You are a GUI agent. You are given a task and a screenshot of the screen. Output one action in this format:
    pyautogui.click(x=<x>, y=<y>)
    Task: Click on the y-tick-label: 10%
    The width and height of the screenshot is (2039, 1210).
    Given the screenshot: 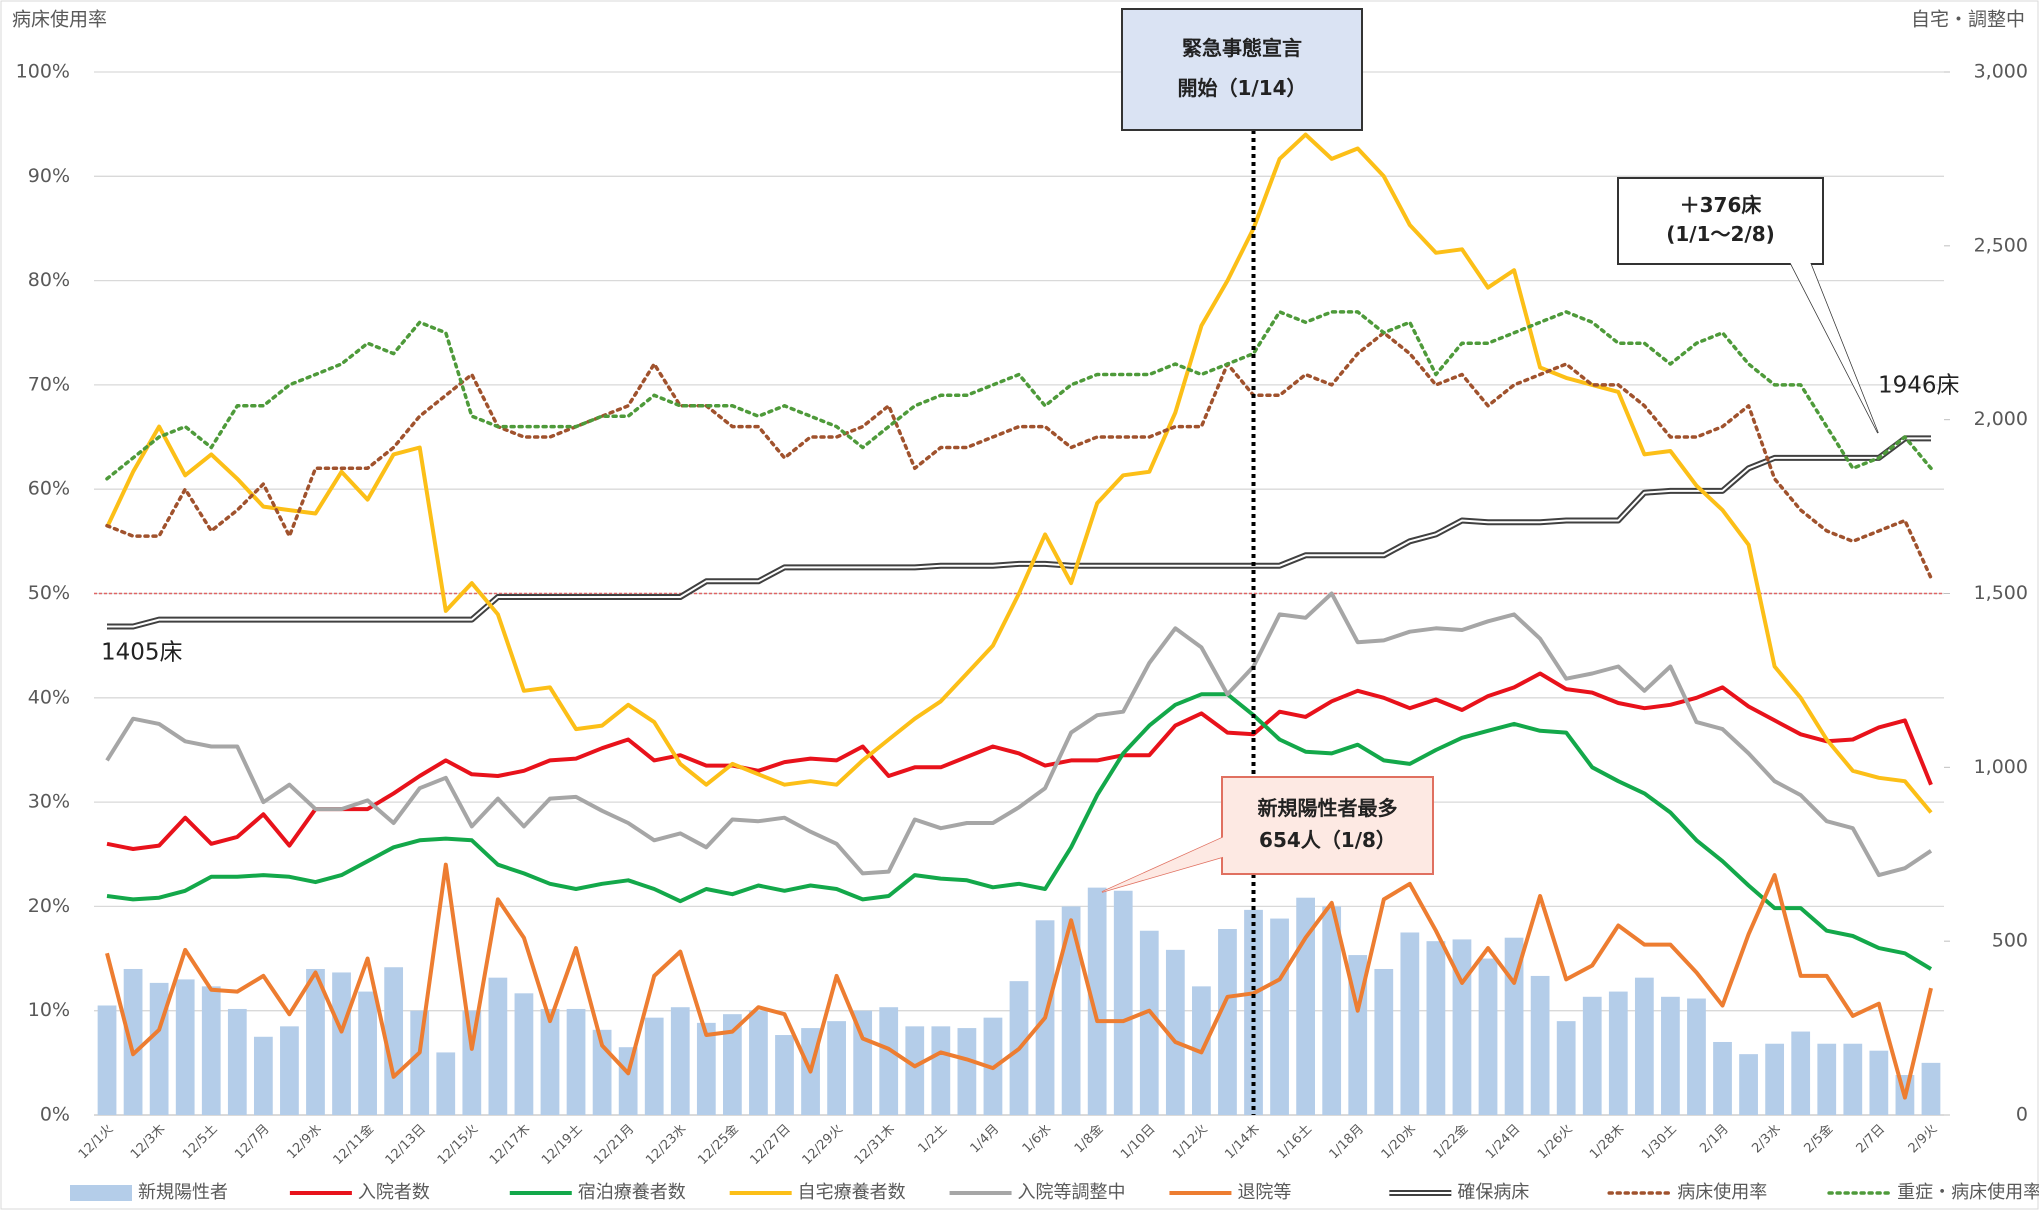 What is the action you would take?
    pyautogui.click(x=49, y=1010)
    